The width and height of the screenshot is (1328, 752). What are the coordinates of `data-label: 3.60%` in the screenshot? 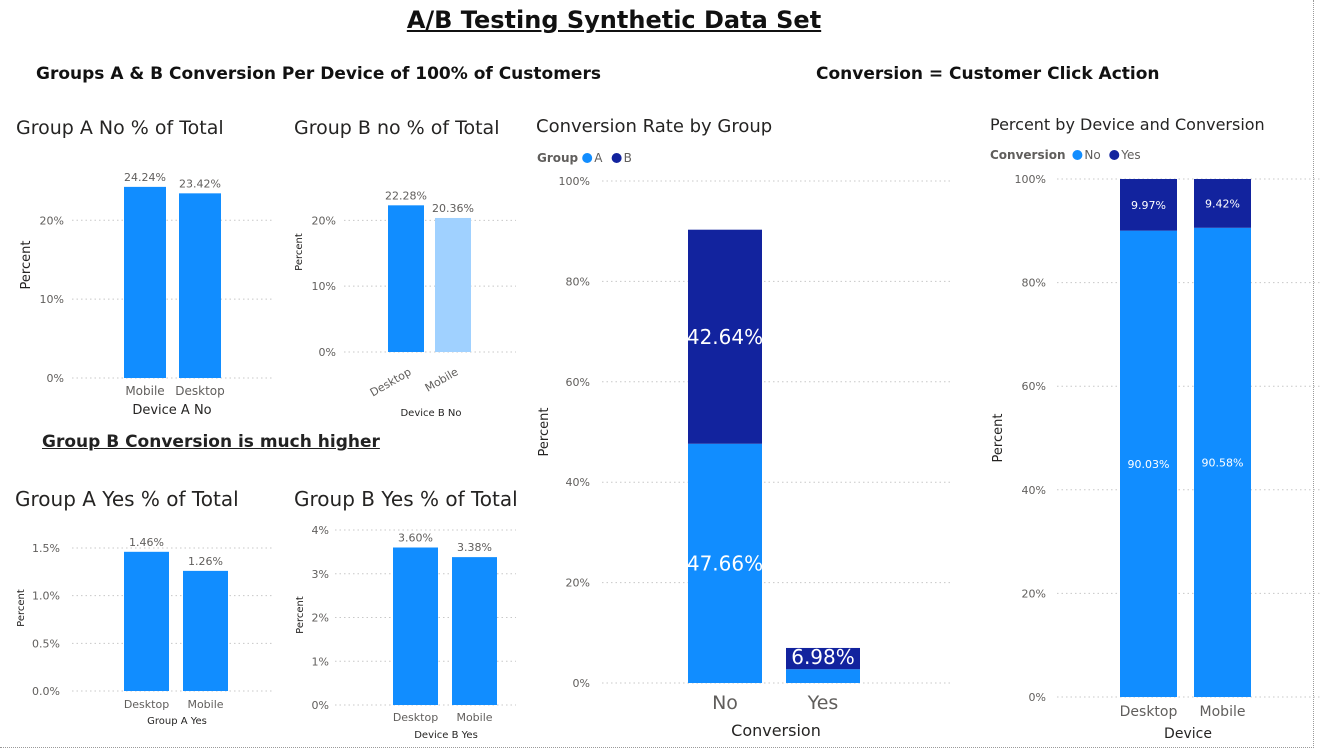 It's located at (415, 538).